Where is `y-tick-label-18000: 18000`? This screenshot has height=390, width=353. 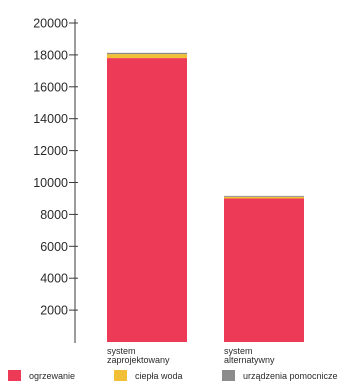 y-tick-label-18000: 18000 is located at coordinates (50, 55).